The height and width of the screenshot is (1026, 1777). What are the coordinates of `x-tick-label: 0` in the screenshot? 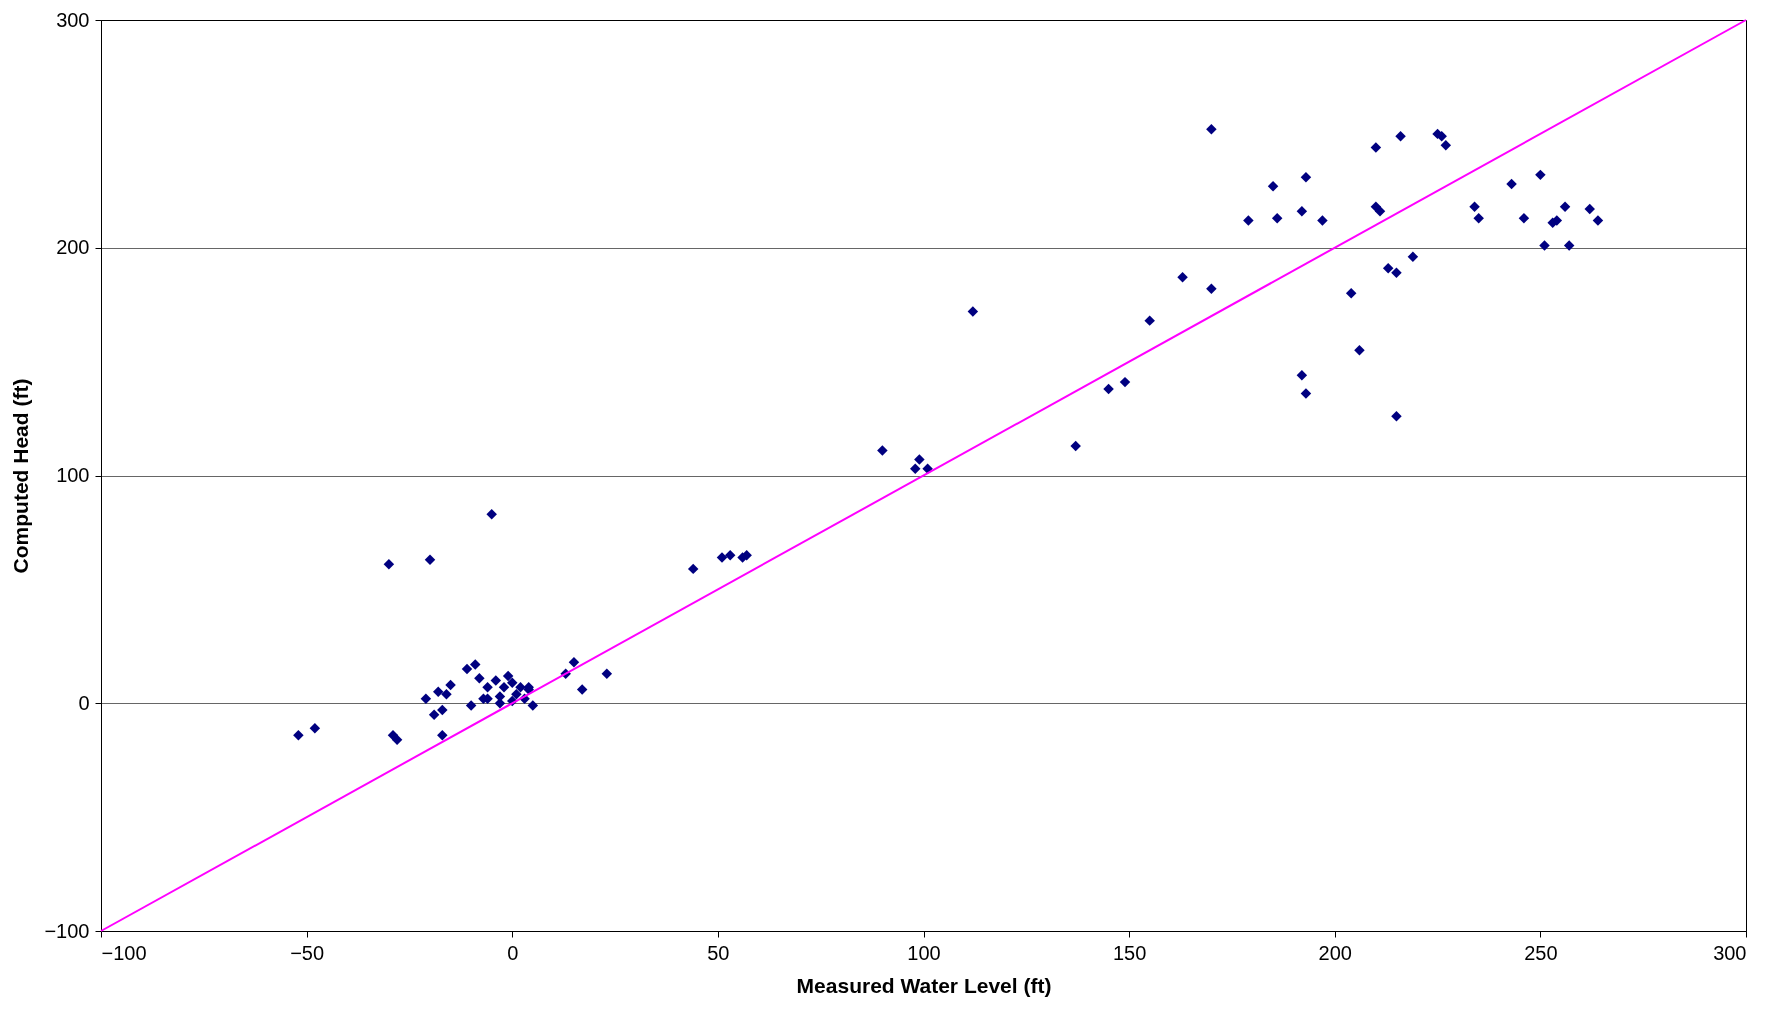 It's located at (513, 952).